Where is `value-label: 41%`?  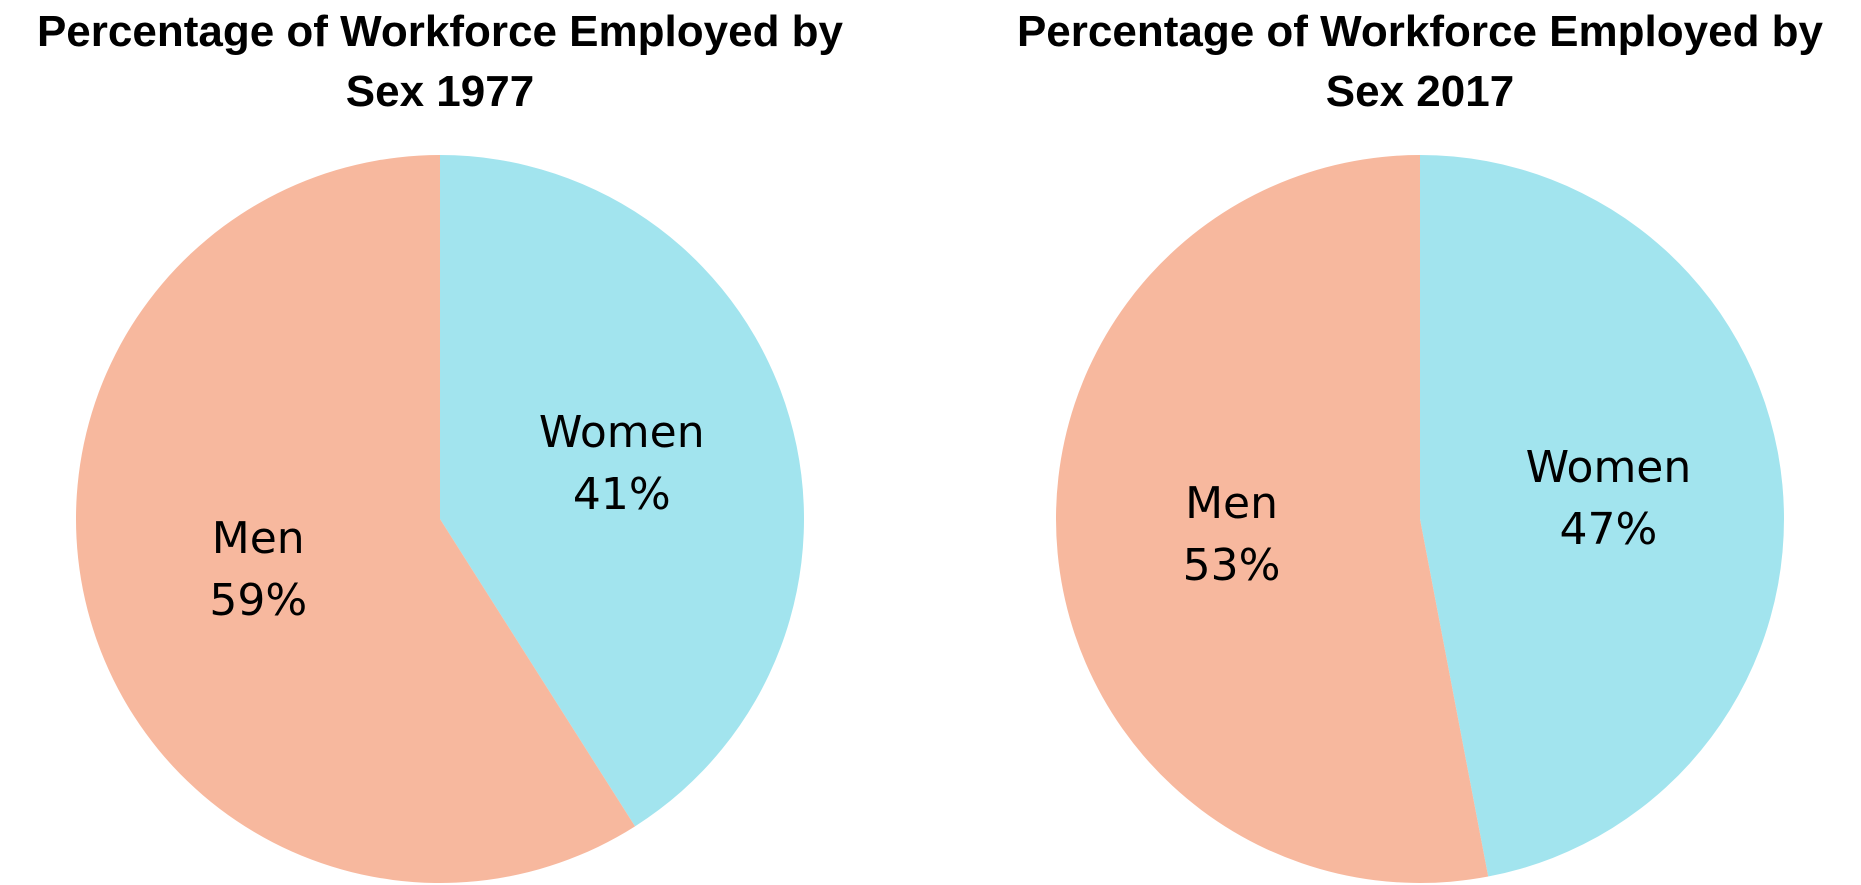 value-label: 41% is located at coordinates (622, 494).